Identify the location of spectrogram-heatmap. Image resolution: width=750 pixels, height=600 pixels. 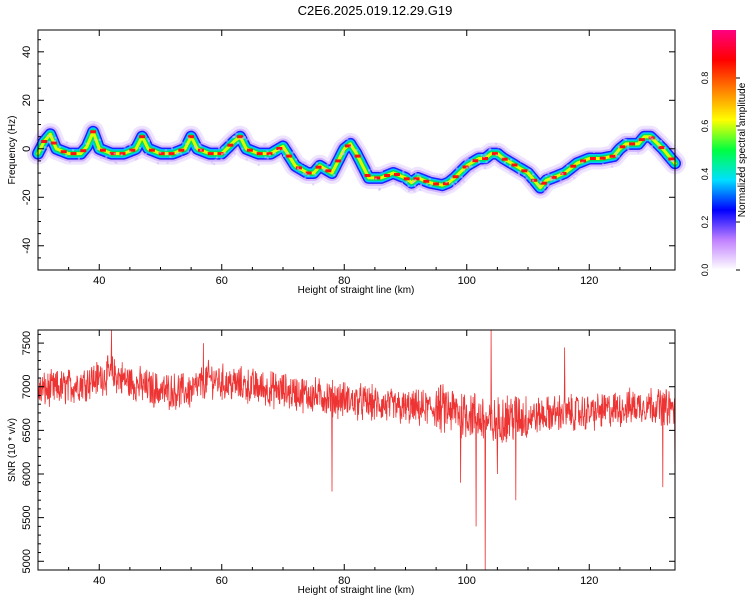
(356, 159).